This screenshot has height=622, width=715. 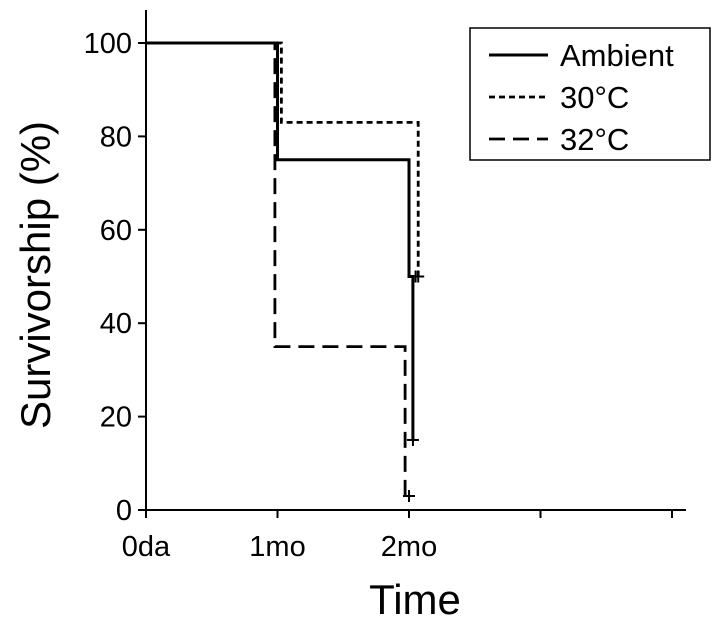 What do you see at coordinates (124, 511) in the screenshot?
I see `y-tick-label: 0` at bounding box center [124, 511].